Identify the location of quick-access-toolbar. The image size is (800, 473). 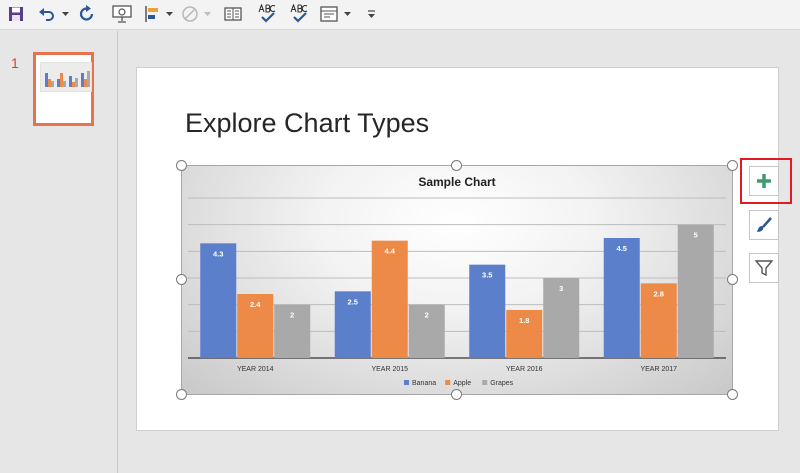
(400, 15).